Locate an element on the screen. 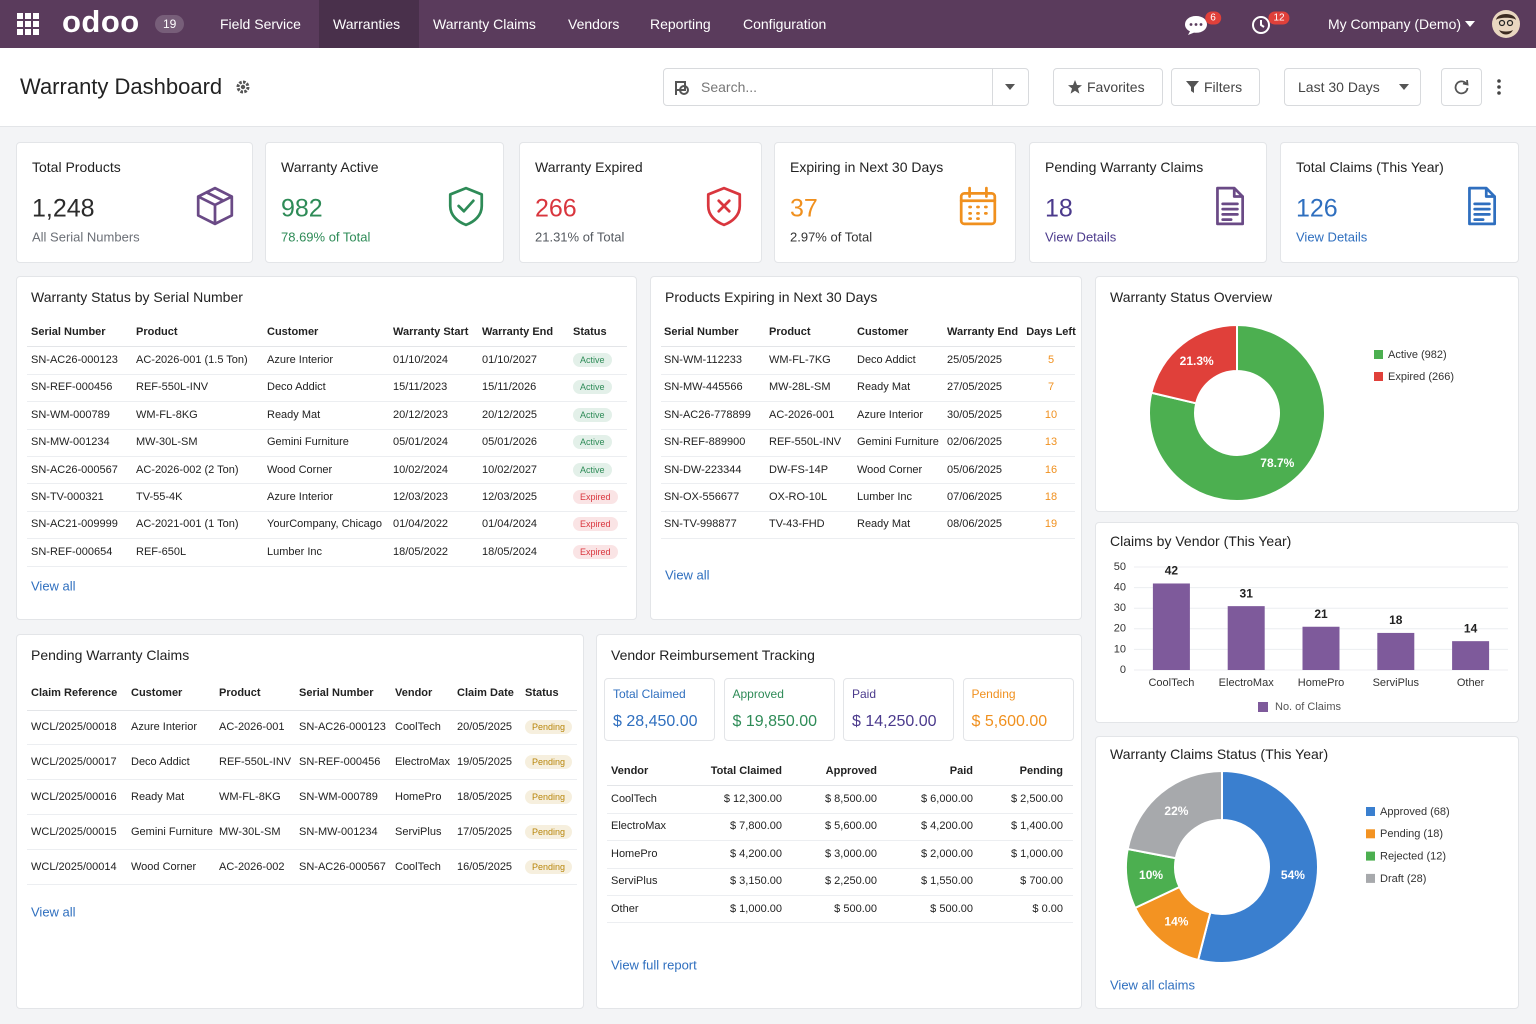 This screenshot has width=1536, height=1024. settings-gear is located at coordinates (243, 87).